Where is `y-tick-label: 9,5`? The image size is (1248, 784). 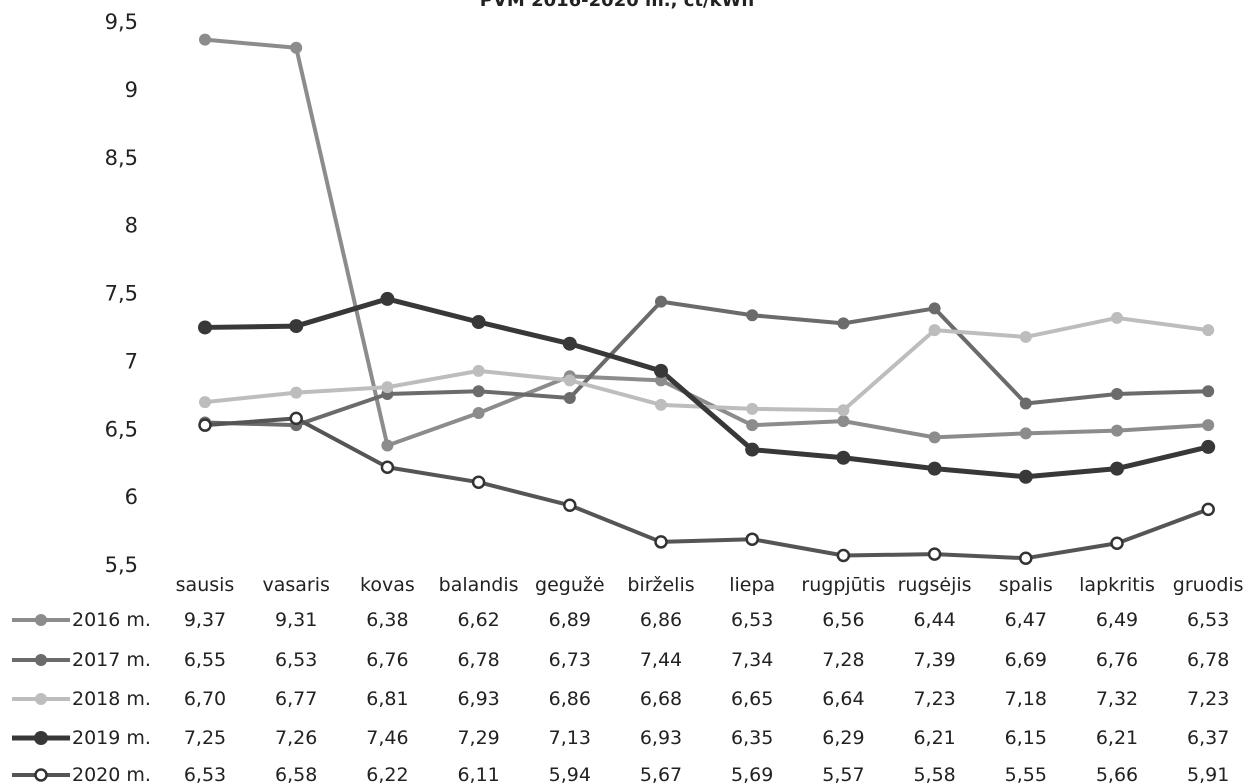 y-tick-label: 9,5 is located at coordinates (121, 22).